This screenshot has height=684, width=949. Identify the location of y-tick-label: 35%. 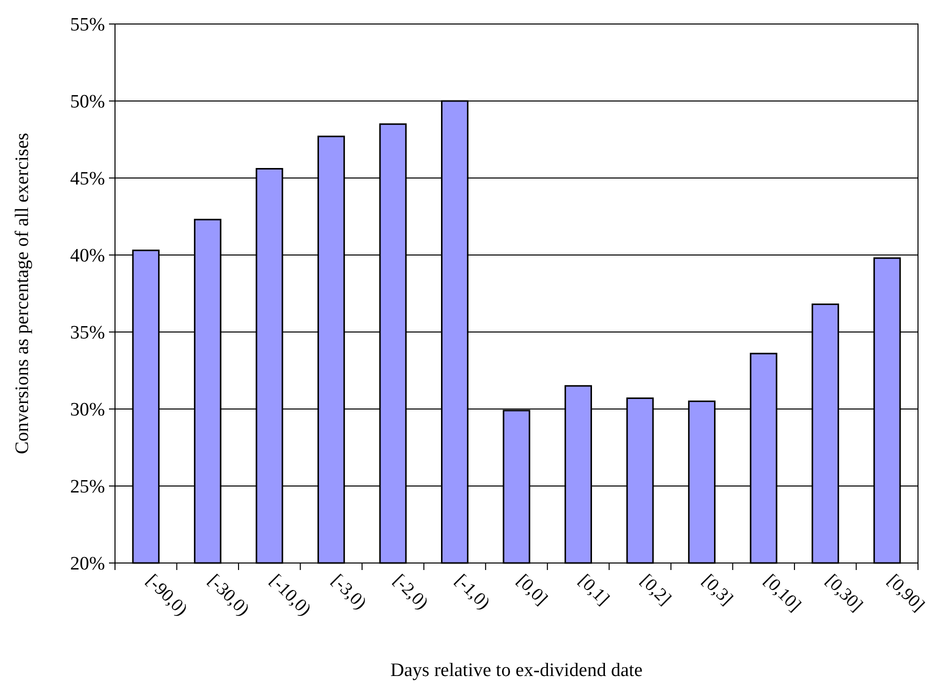
(88, 333).